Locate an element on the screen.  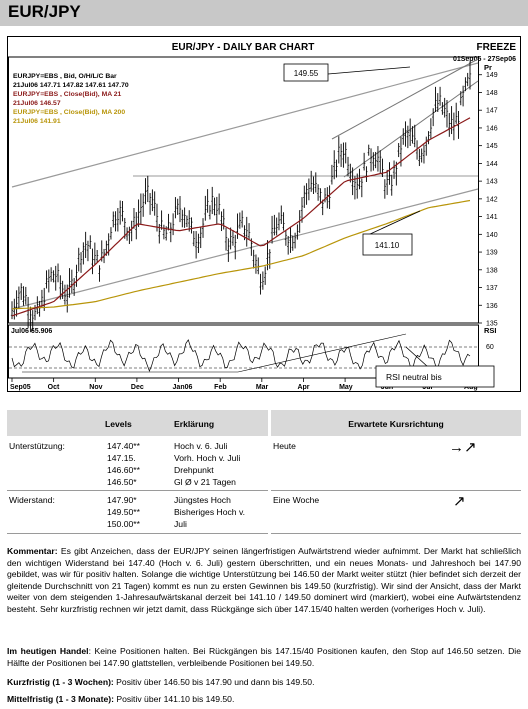
page-title: EUR/JPY is located at coordinates (44, 11).